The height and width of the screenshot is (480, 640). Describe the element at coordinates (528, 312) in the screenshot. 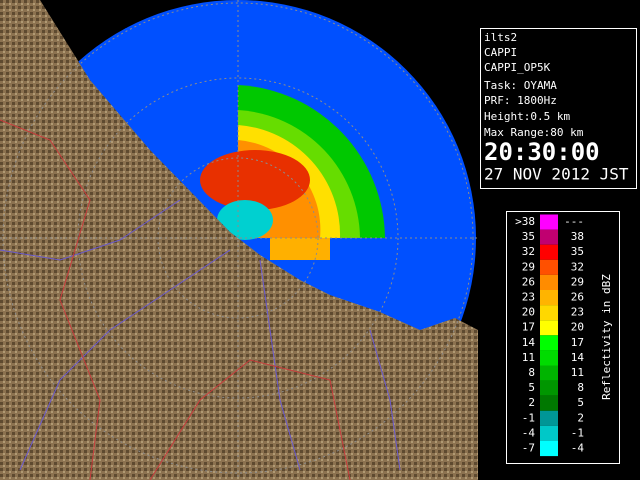

I see `legend-low: 20` at that location.